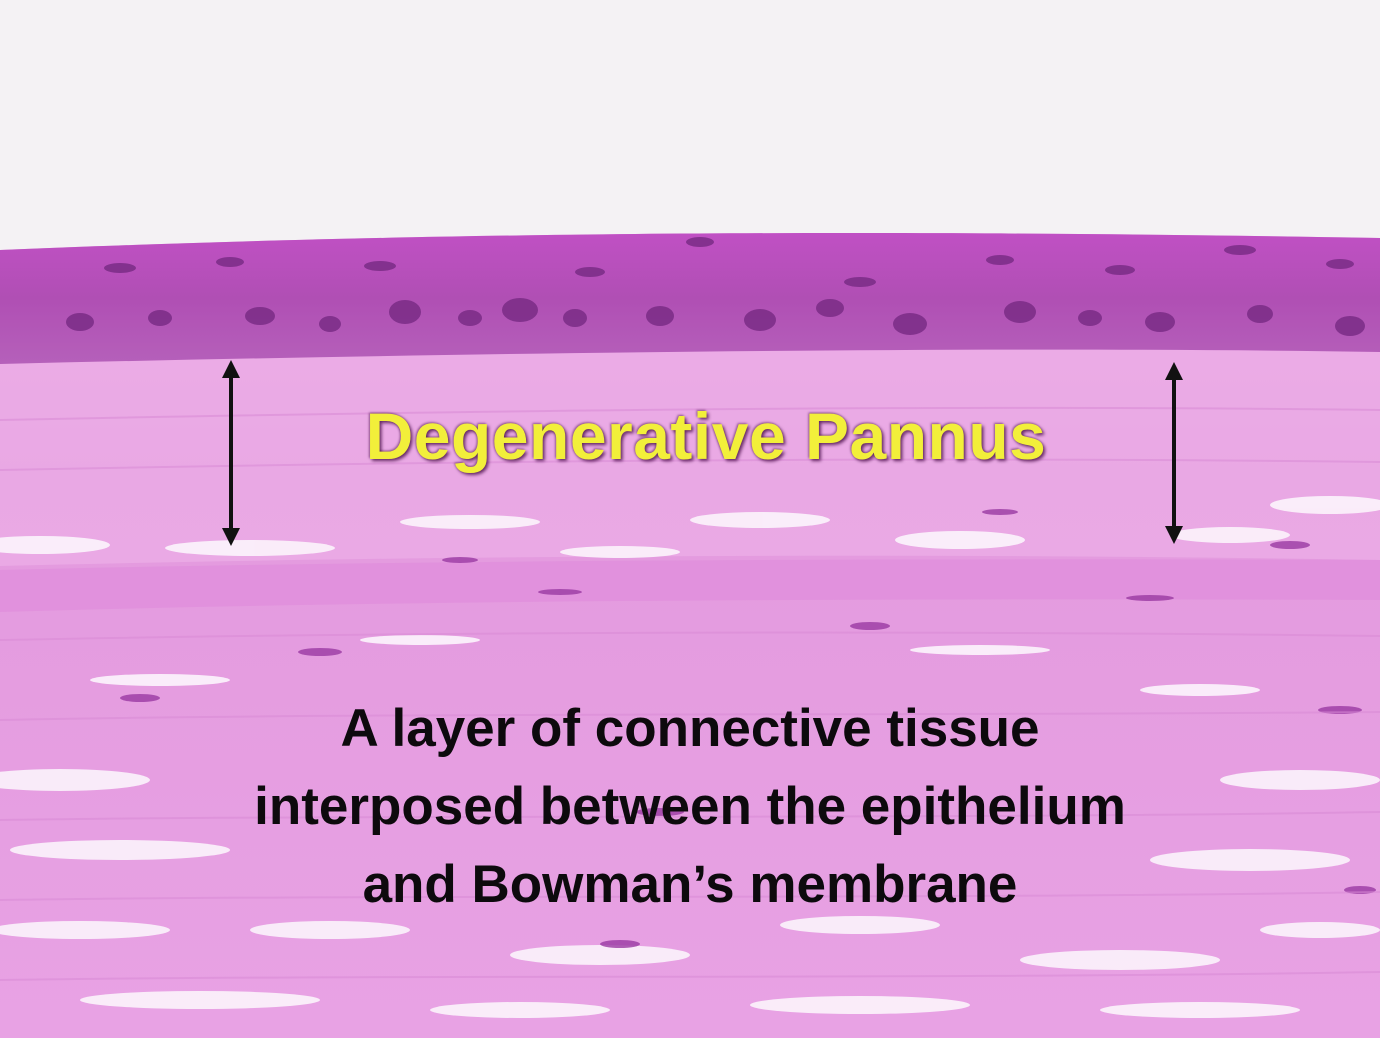  What do you see at coordinates (715, 286) in the screenshot?
I see `epithelial-nuclei` at bounding box center [715, 286].